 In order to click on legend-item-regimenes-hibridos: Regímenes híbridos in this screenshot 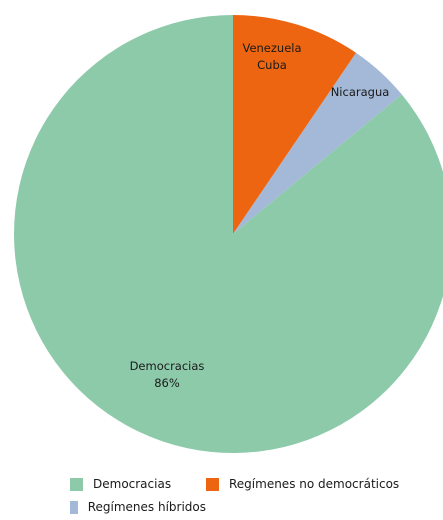, I will do `click(138, 507)`.